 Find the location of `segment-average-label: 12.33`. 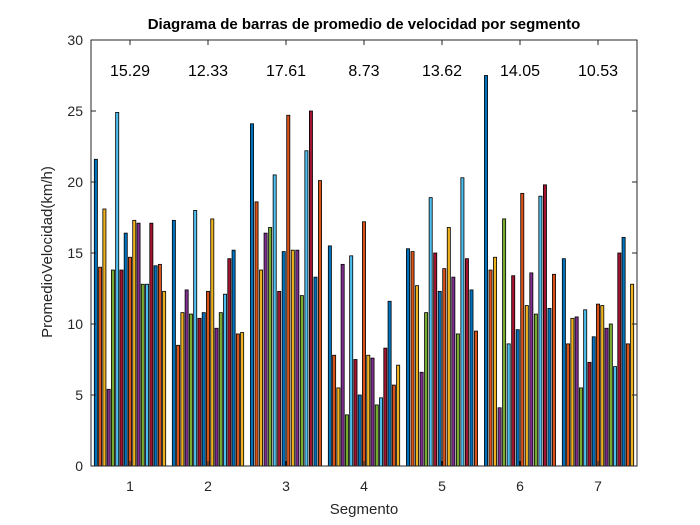

segment-average-label: 12.33 is located at coordinates (208, 71).